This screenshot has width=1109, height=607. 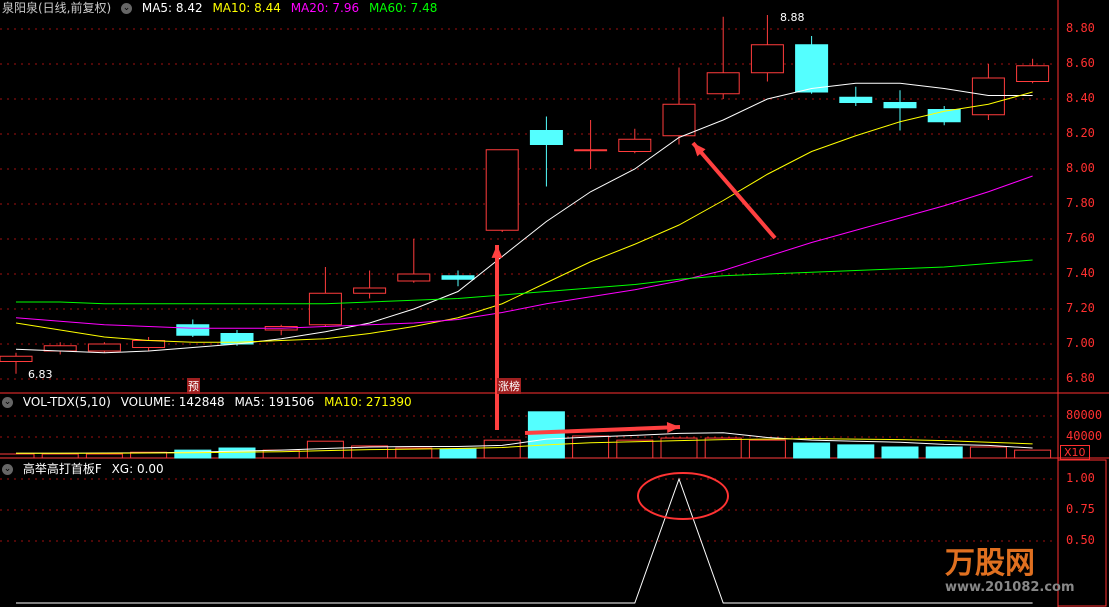 I want to click on axis-tick-label: 8.80, so click(x=1080, y=28).